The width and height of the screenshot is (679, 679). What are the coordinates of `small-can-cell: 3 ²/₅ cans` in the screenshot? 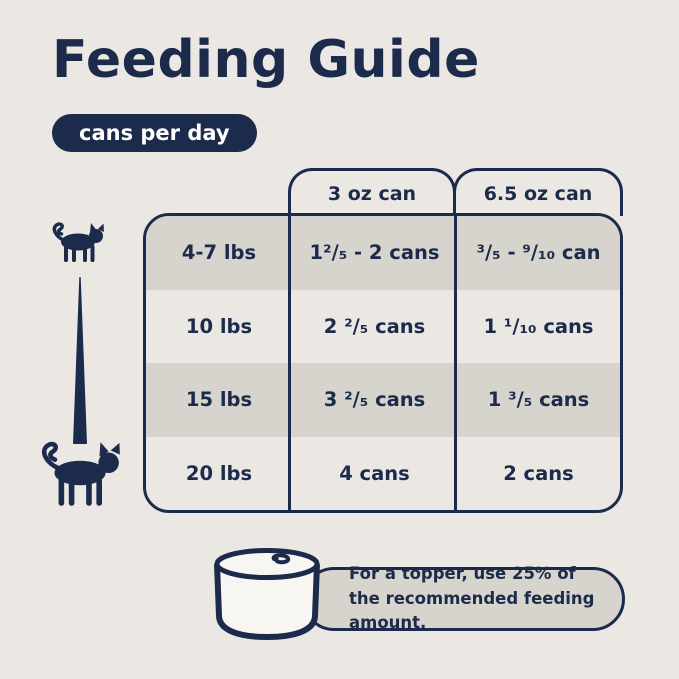 It's located at (374, 400).